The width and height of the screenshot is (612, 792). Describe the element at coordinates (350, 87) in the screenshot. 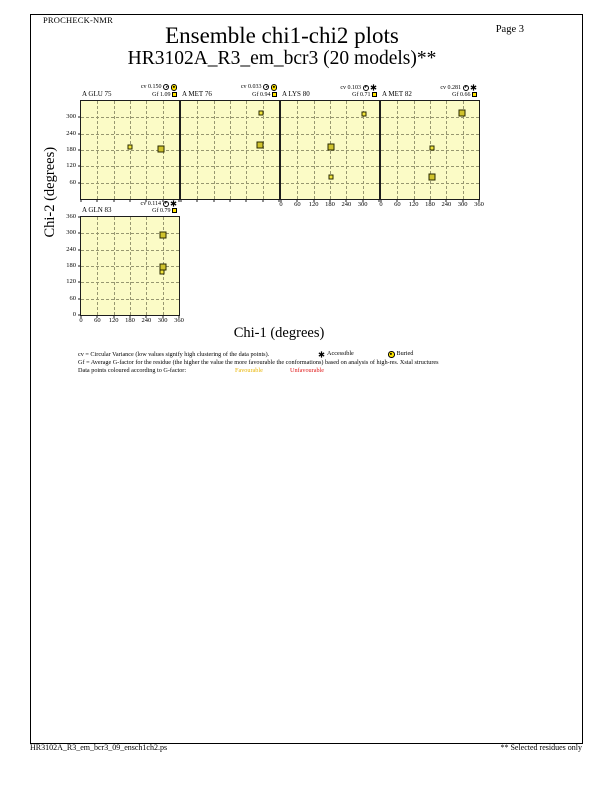

I see `cv-value: cv 0.103` at that location.